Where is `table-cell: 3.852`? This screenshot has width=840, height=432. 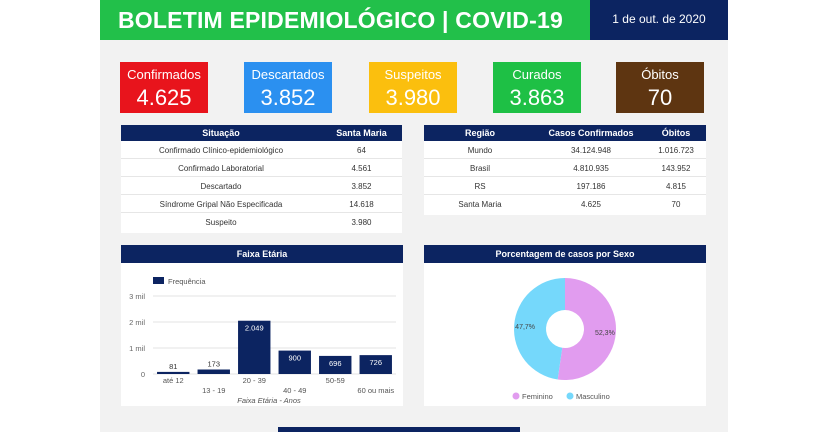
table-cell: 3.852 is located at coordinates (361, 186).